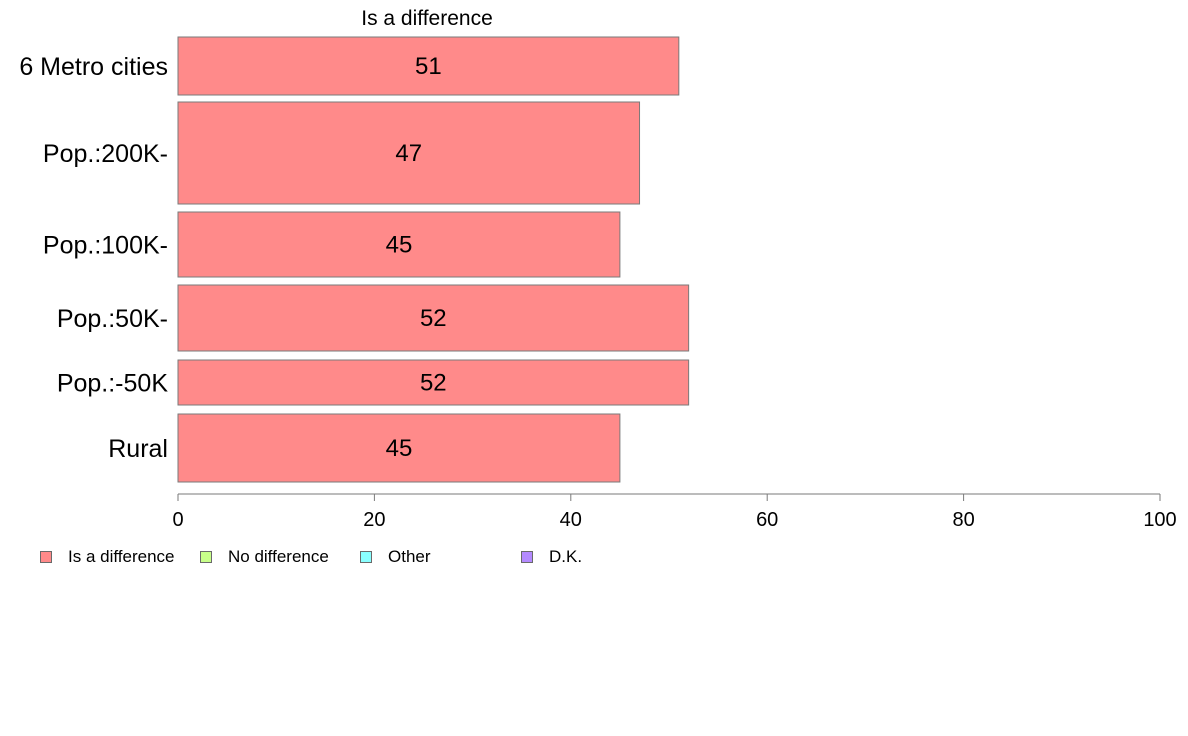 This screenshot has width=1188, height=736. Describe the element at coordinates (105, 246) in the screenshot. I see `category-label-pop-100k: Pop.:100K-` at that location.